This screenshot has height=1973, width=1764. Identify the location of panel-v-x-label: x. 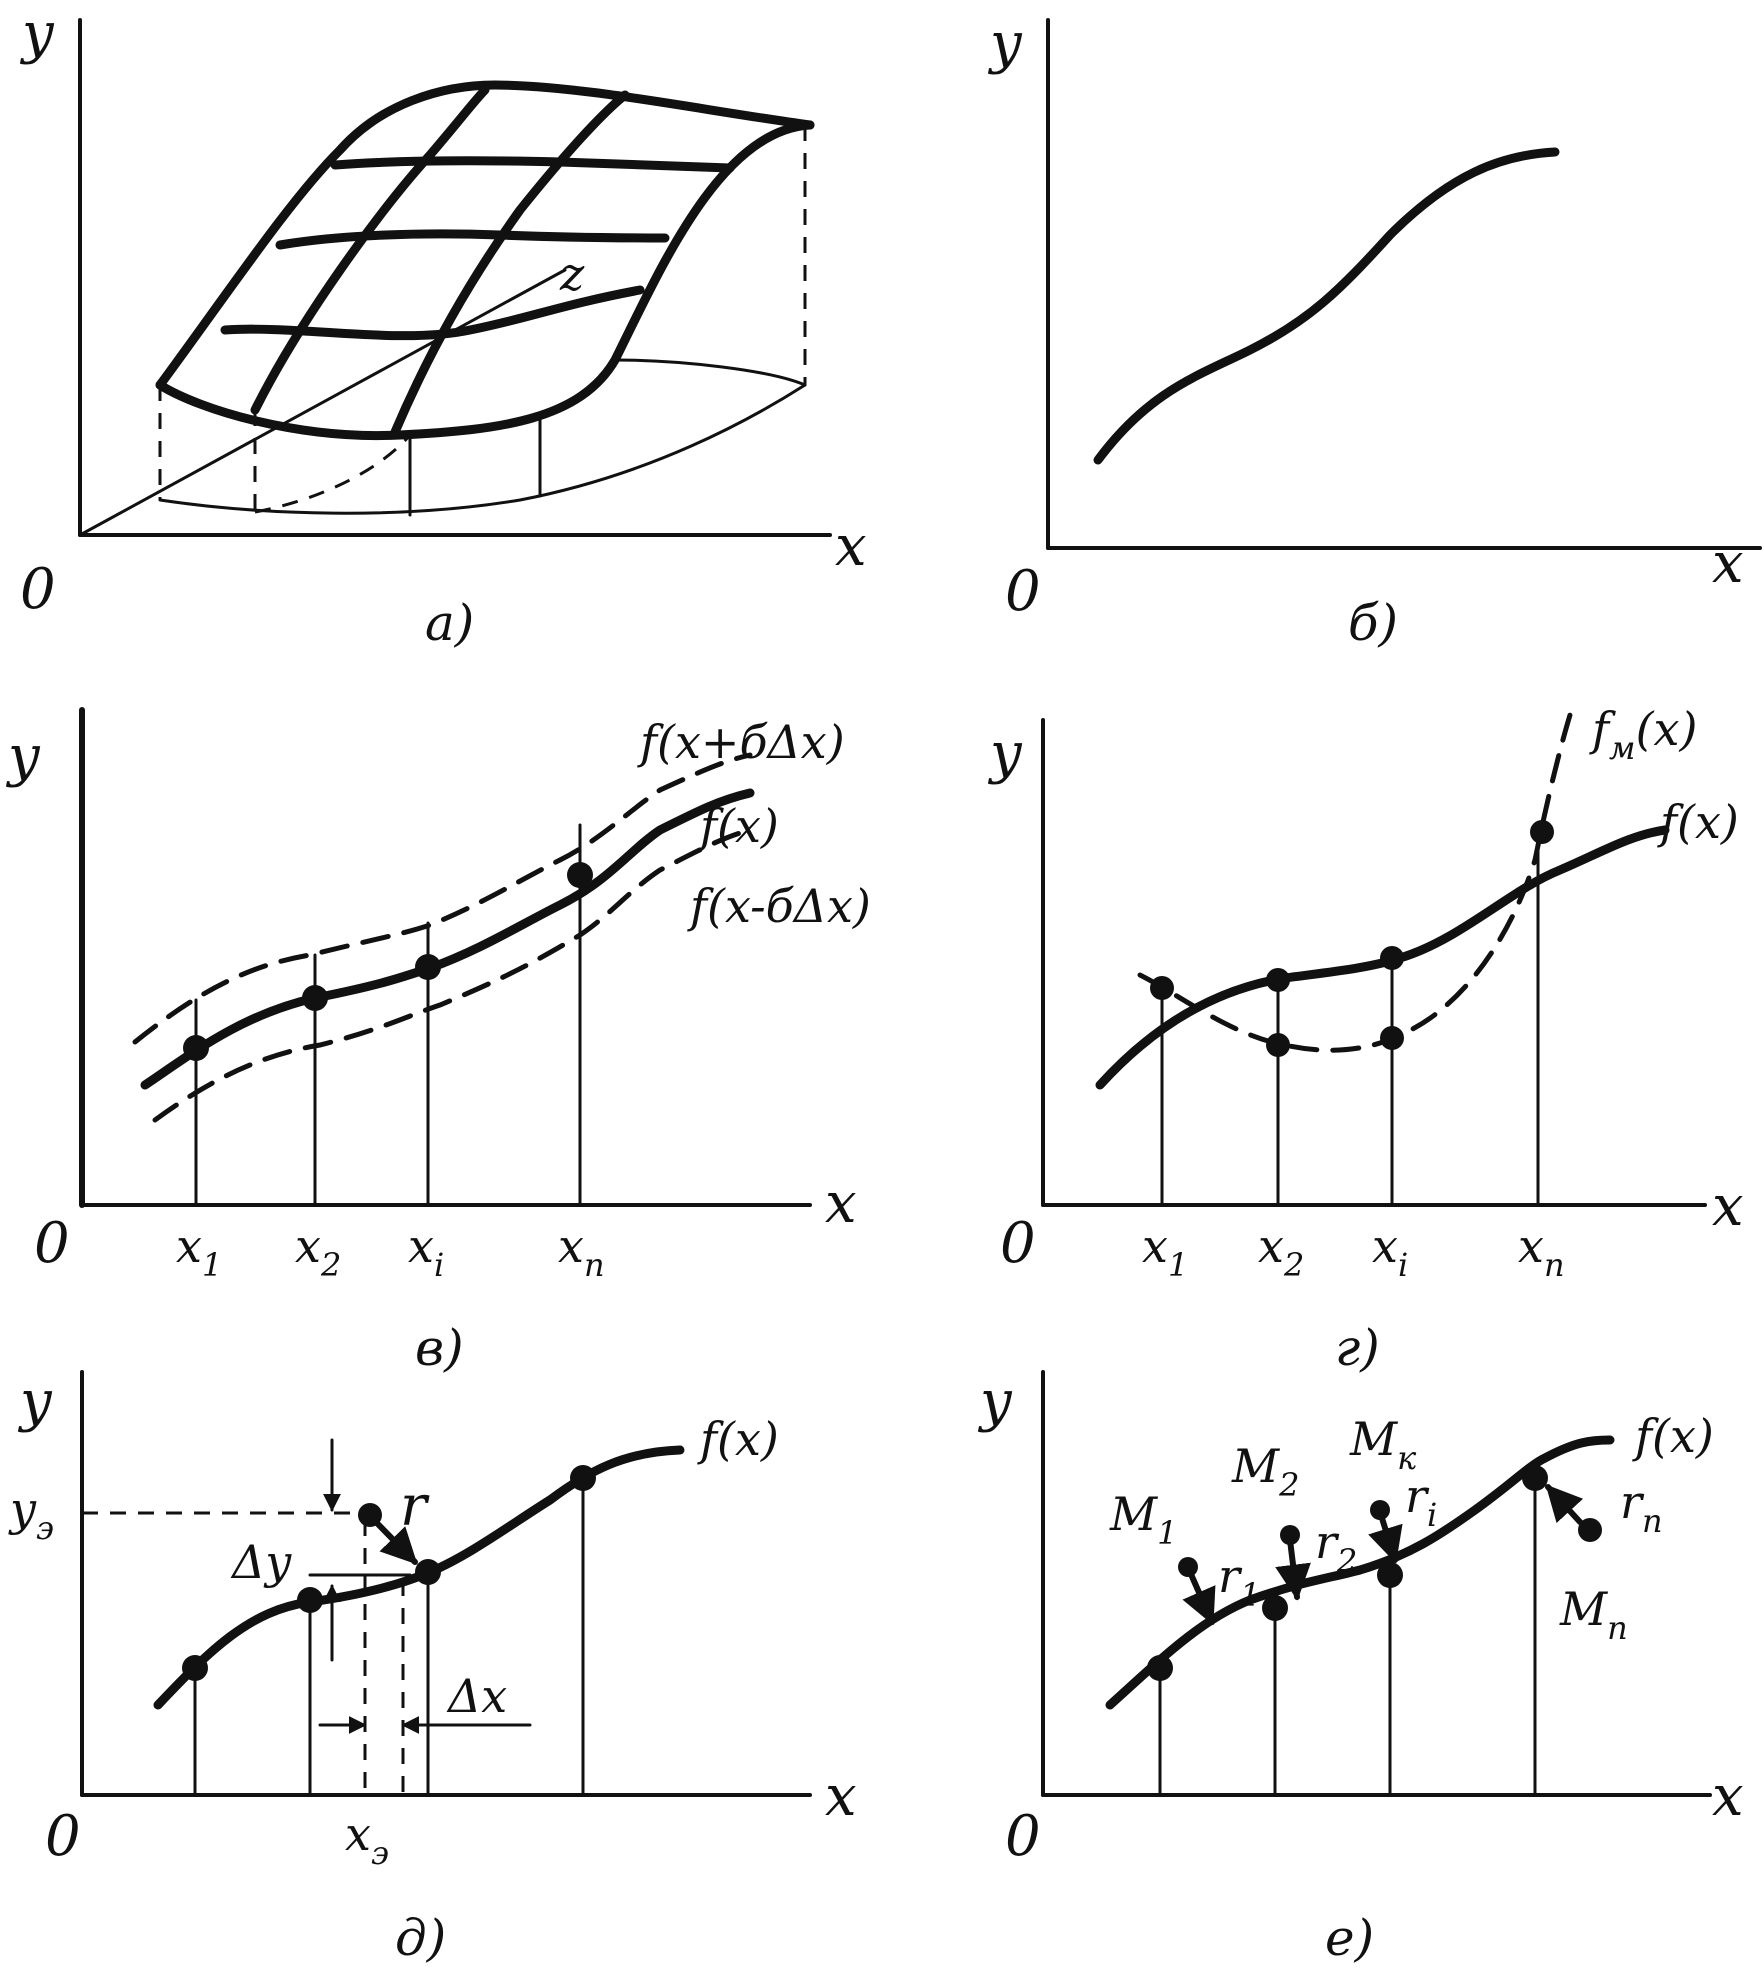
(841, 1203).